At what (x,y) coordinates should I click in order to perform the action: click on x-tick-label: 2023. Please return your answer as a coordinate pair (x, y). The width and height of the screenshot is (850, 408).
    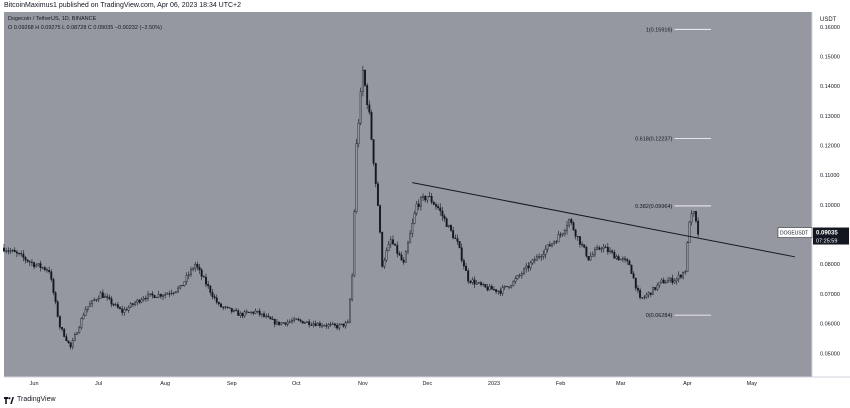
    Looking at the image, I should click on (494, 384).